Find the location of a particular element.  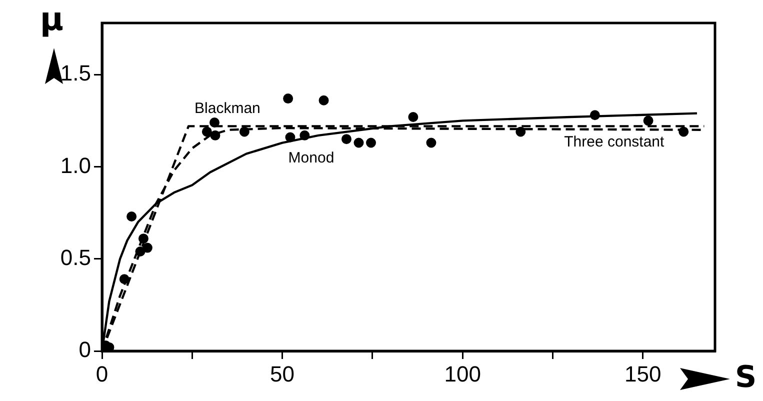

x-tick-label: 0 is located at coordinates (102, 373).